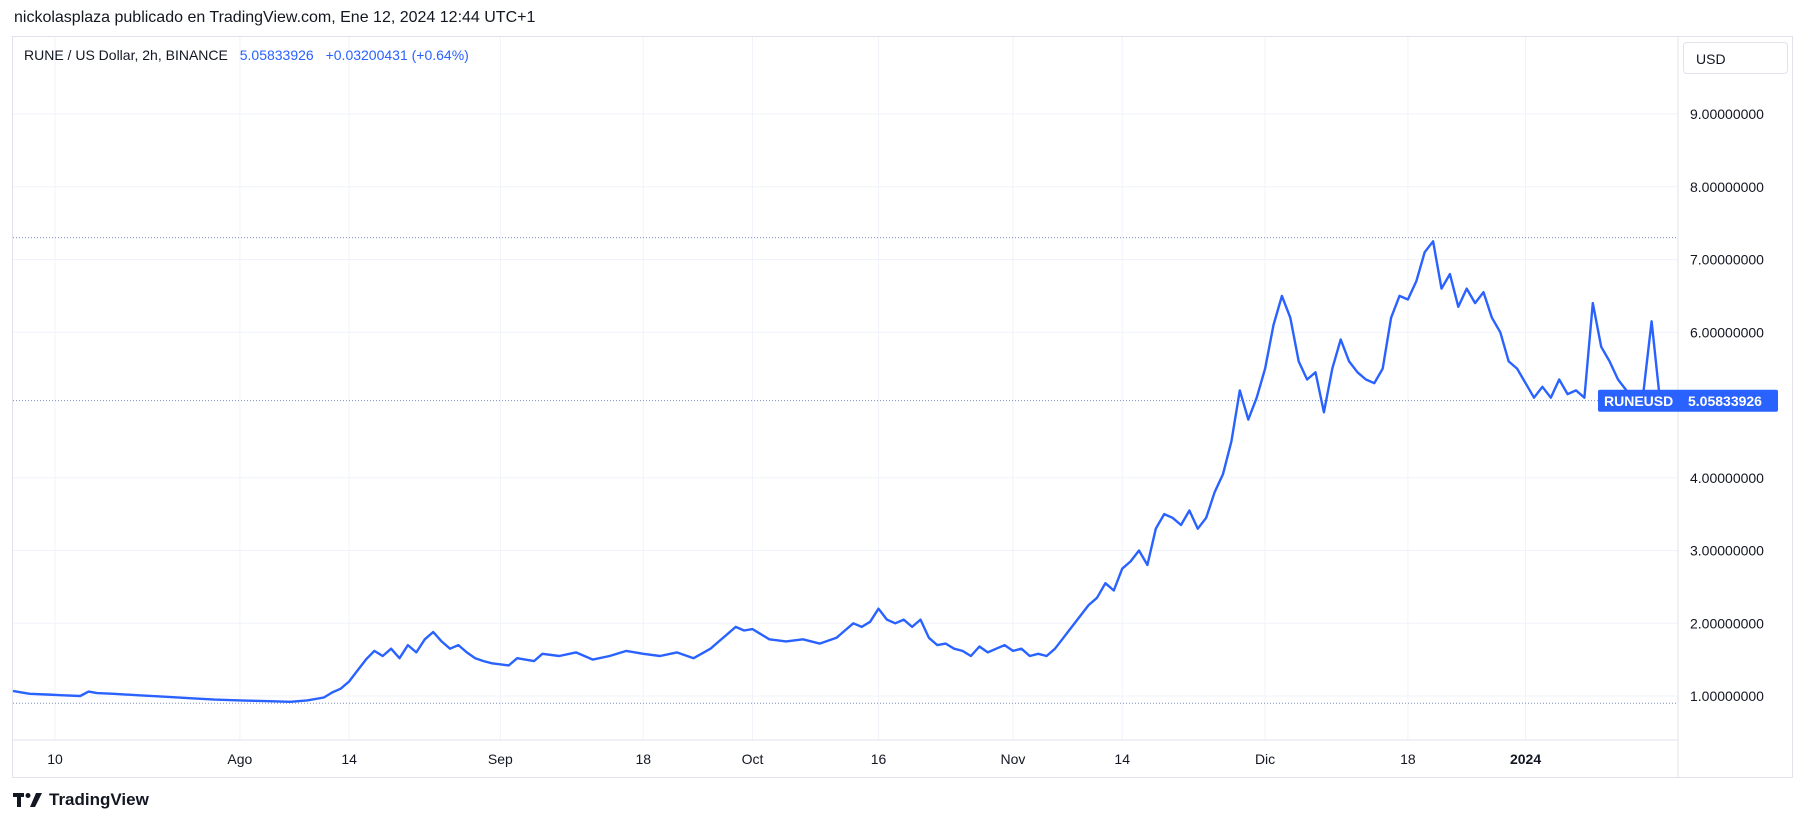 Image resolution: width=1806 pixels, height=823 pixels. What do you see at coordinates (1727, 551) in the screenshot?
I see `y-tick-label: 3.00000000` at bounding box center [1727, 551].